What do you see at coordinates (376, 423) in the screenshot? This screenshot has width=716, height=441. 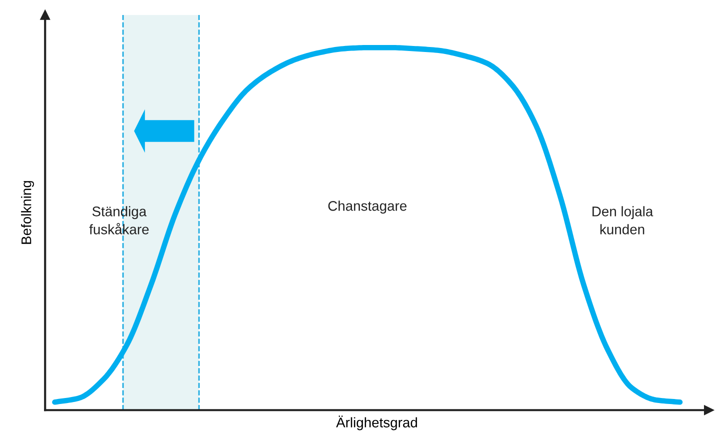 I see `x-axis-title: Ärlighetsgrad` at bounding box center [376, 423].